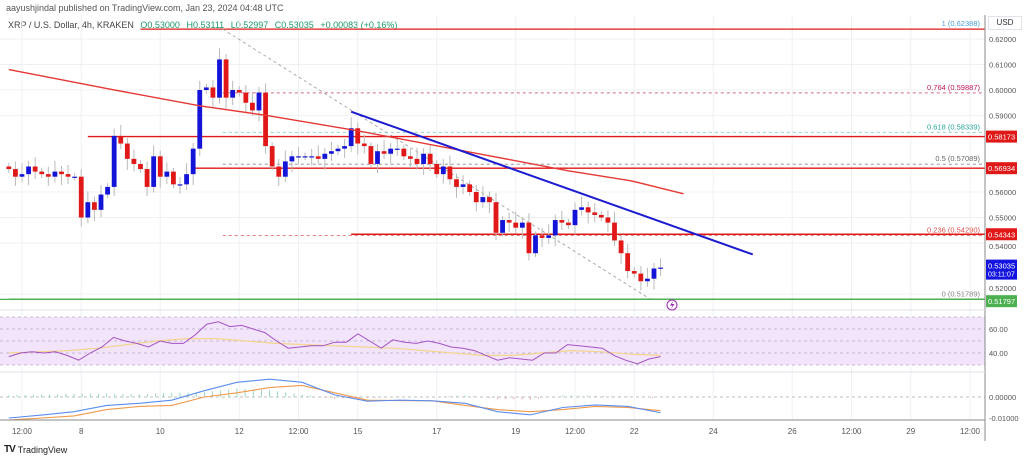 This screenshot has width=1024, height=461. I want to click on bearish-trendline, so click(552, 183).